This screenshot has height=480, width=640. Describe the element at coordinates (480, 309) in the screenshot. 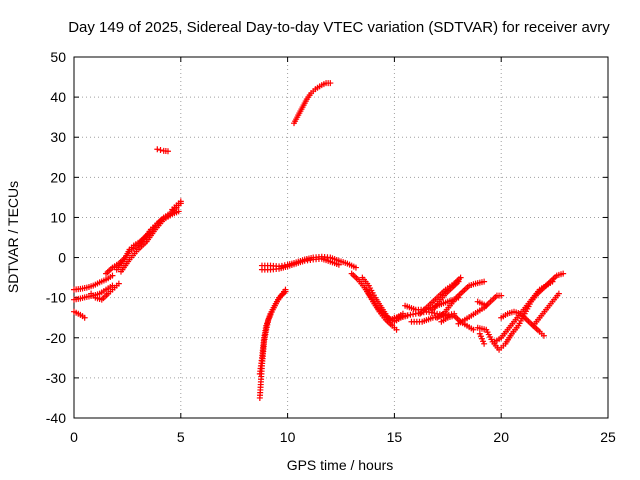

I see `series-arc-y` at that location.